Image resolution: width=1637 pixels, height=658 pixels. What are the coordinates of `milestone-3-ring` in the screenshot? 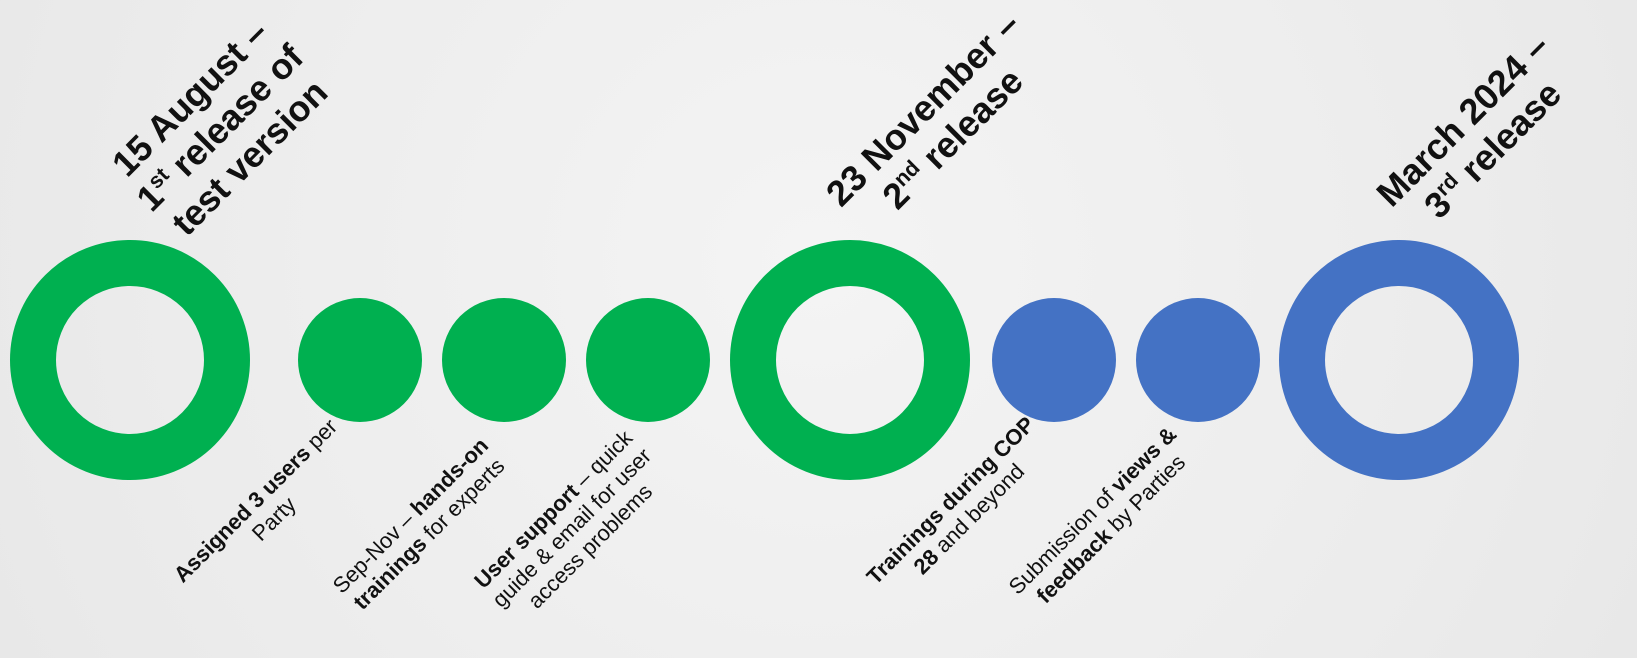 It's located at (1399, 360).